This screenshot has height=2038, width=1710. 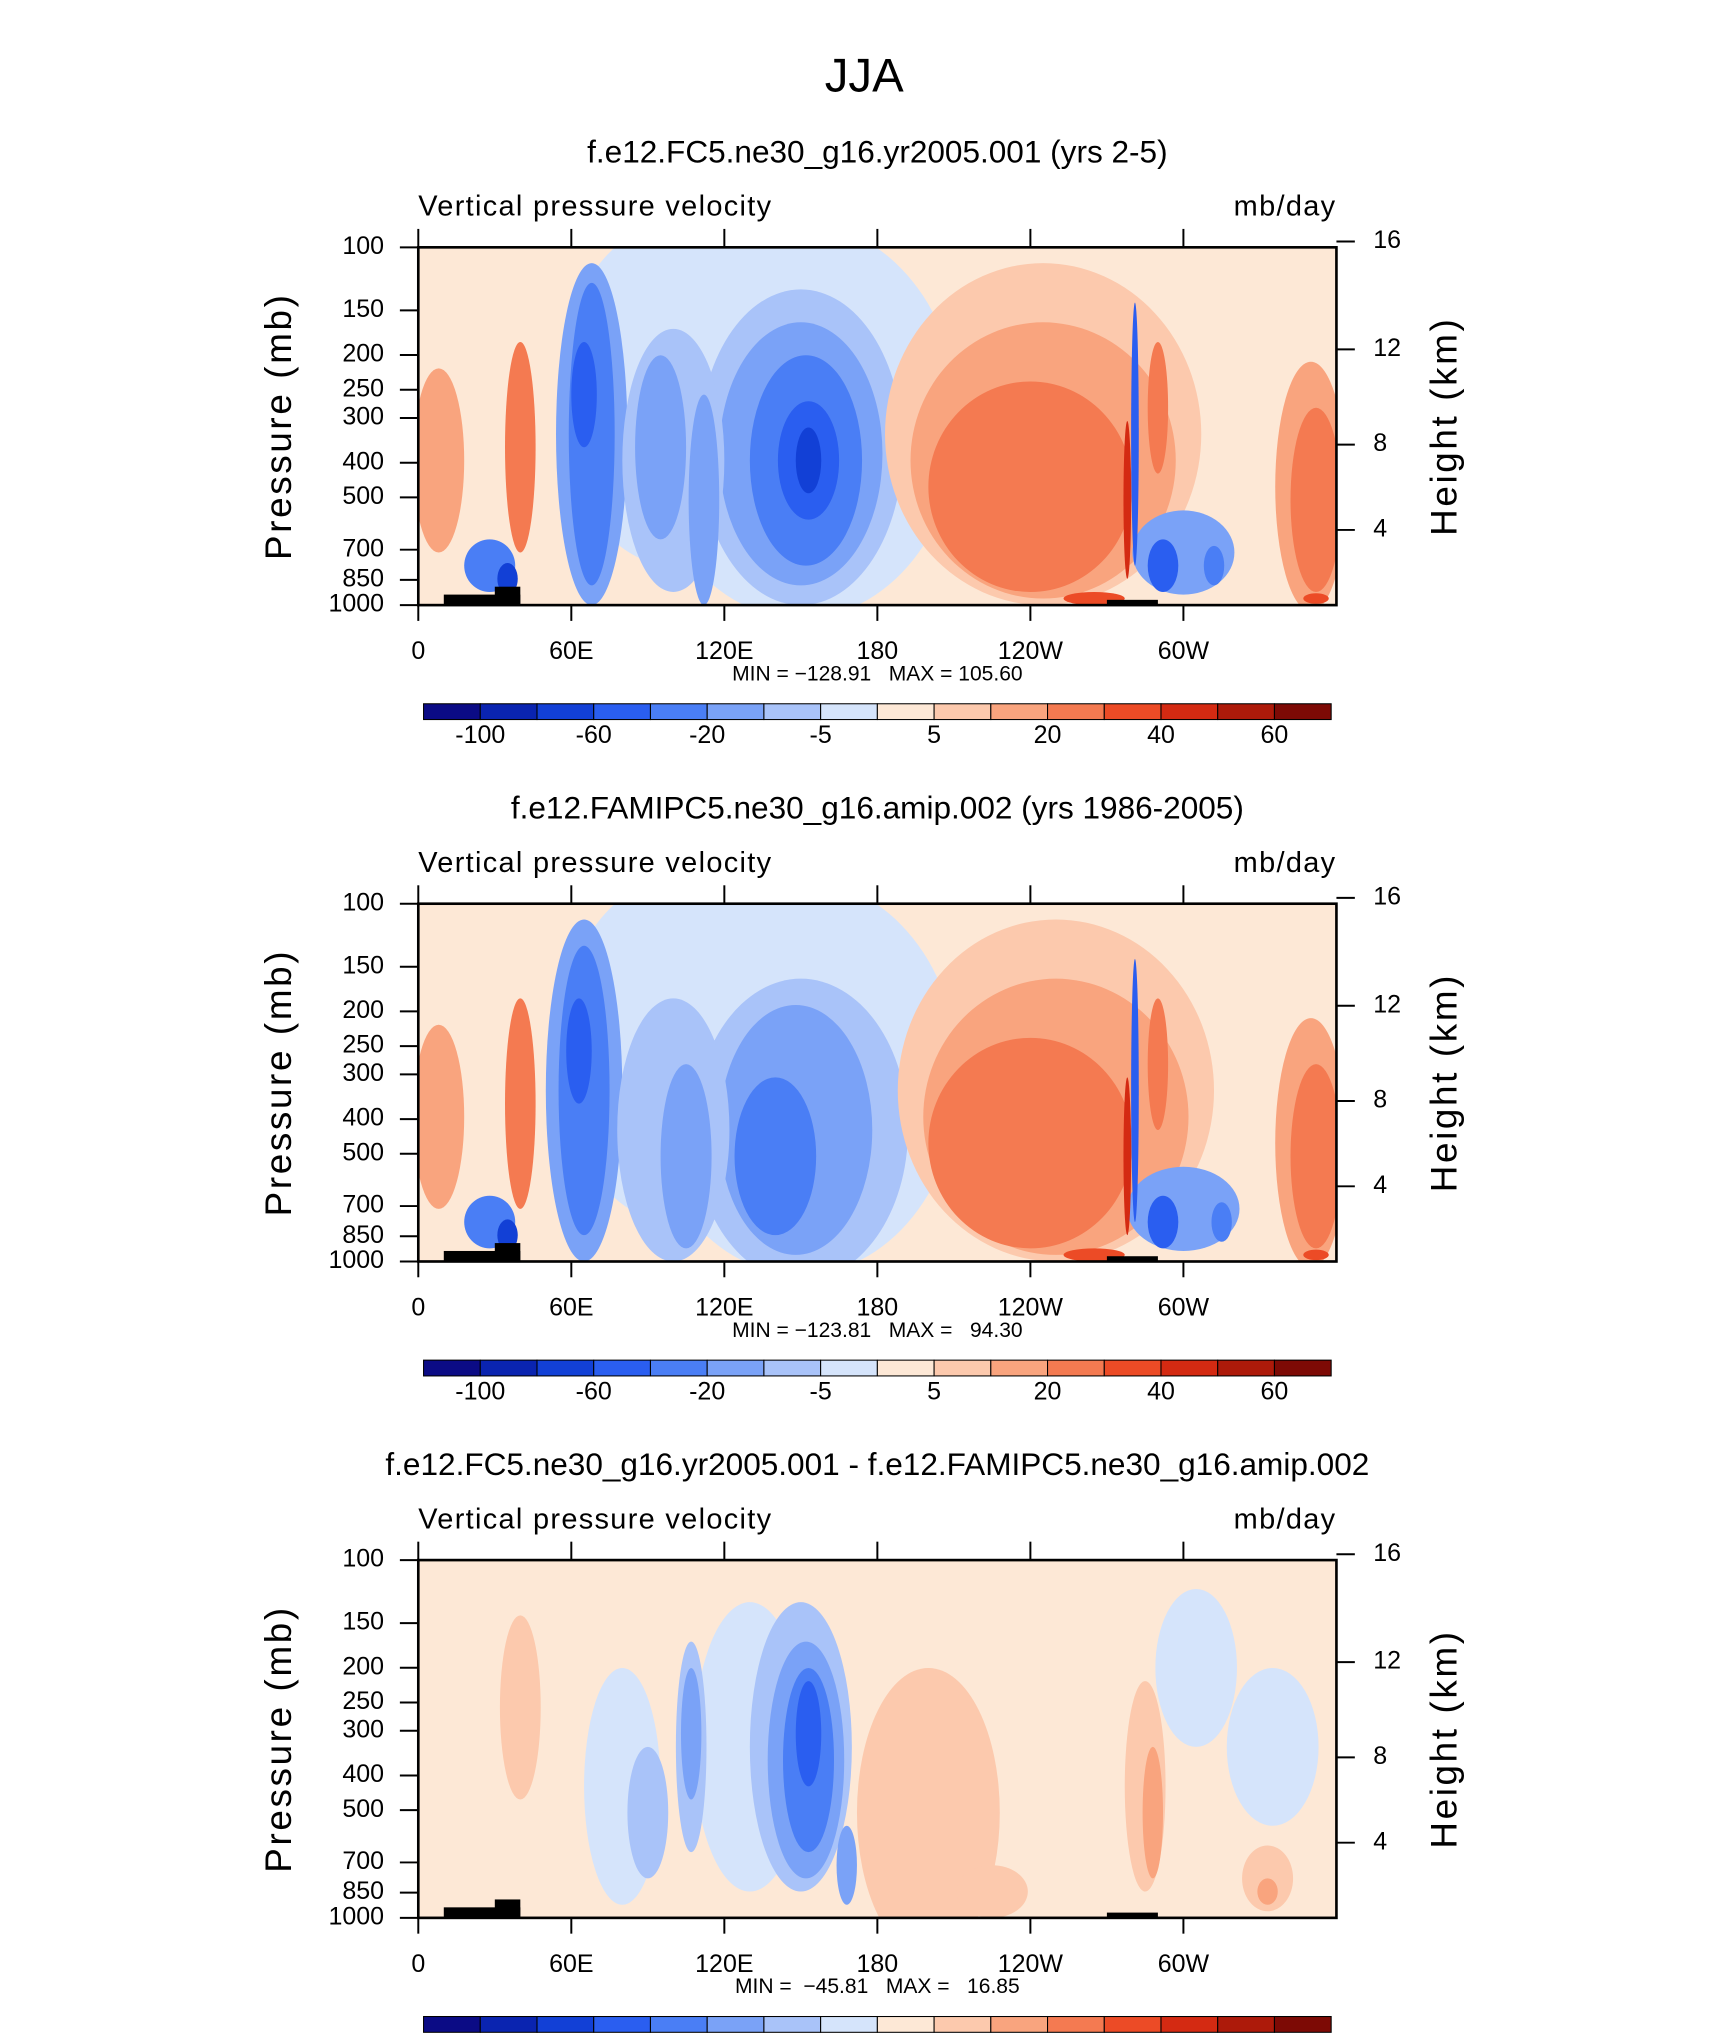 I want to click on x-tick-label: 120E, so click(x=724, y=1964).